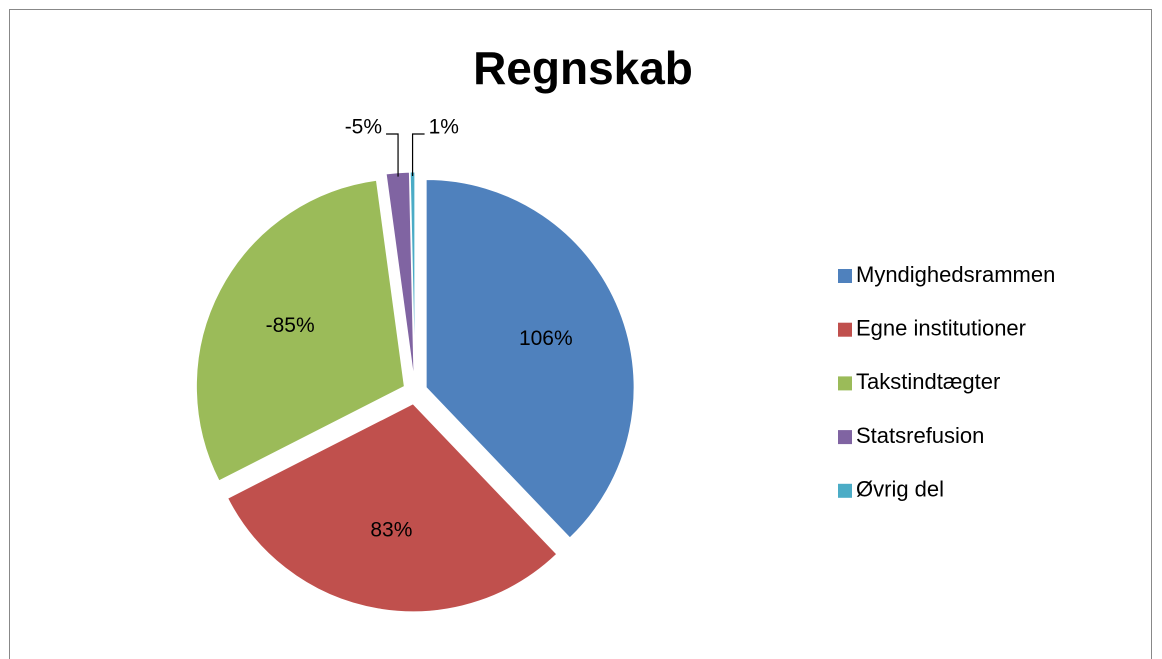  I want to click on data-label: -85%, so click(290, 325).